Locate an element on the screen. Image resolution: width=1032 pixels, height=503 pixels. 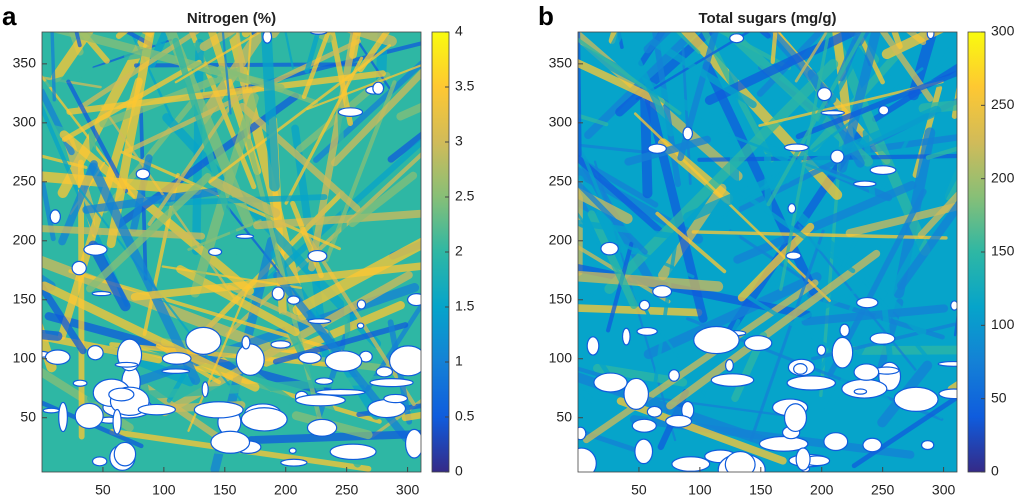
colorbar-tick-label: 3.5 is located at coordinates (465, 86).